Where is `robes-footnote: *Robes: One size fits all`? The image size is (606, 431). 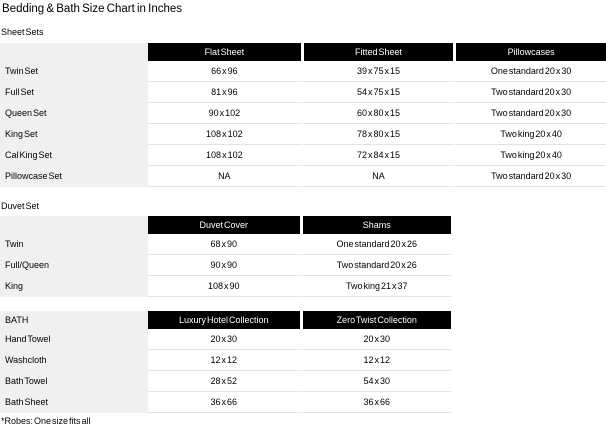
robes-footnote: *Robes: One size fits all is located at coordinates (46, 421).